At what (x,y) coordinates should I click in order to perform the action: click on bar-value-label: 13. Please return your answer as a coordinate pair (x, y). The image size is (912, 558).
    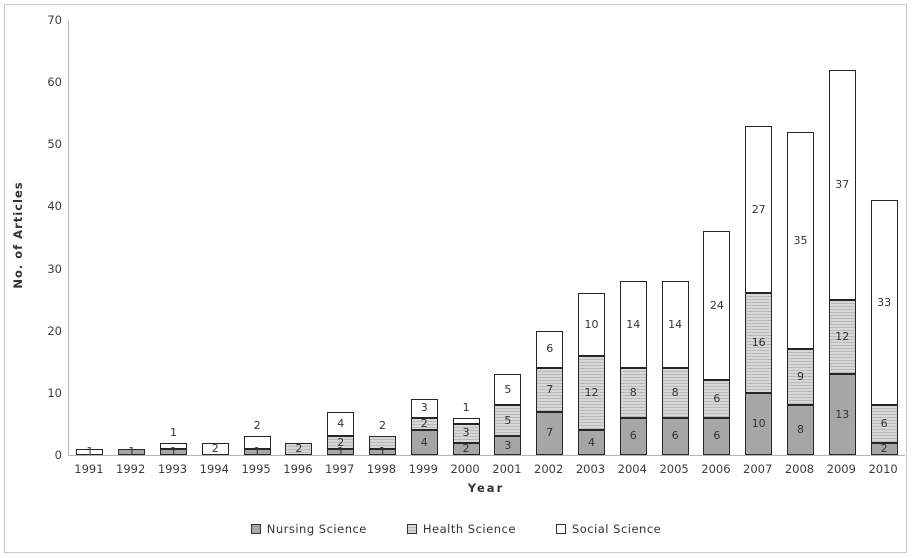
    Looking at the image, I should click on (842, 414).